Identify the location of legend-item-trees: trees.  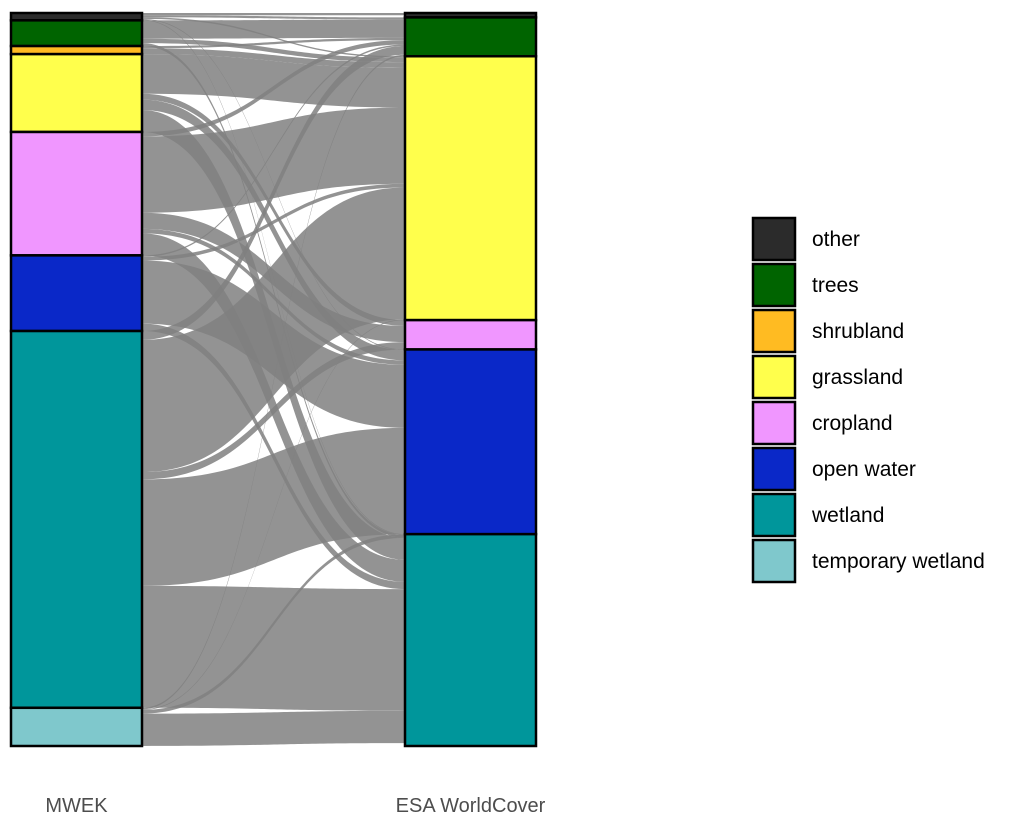
(805, 285).